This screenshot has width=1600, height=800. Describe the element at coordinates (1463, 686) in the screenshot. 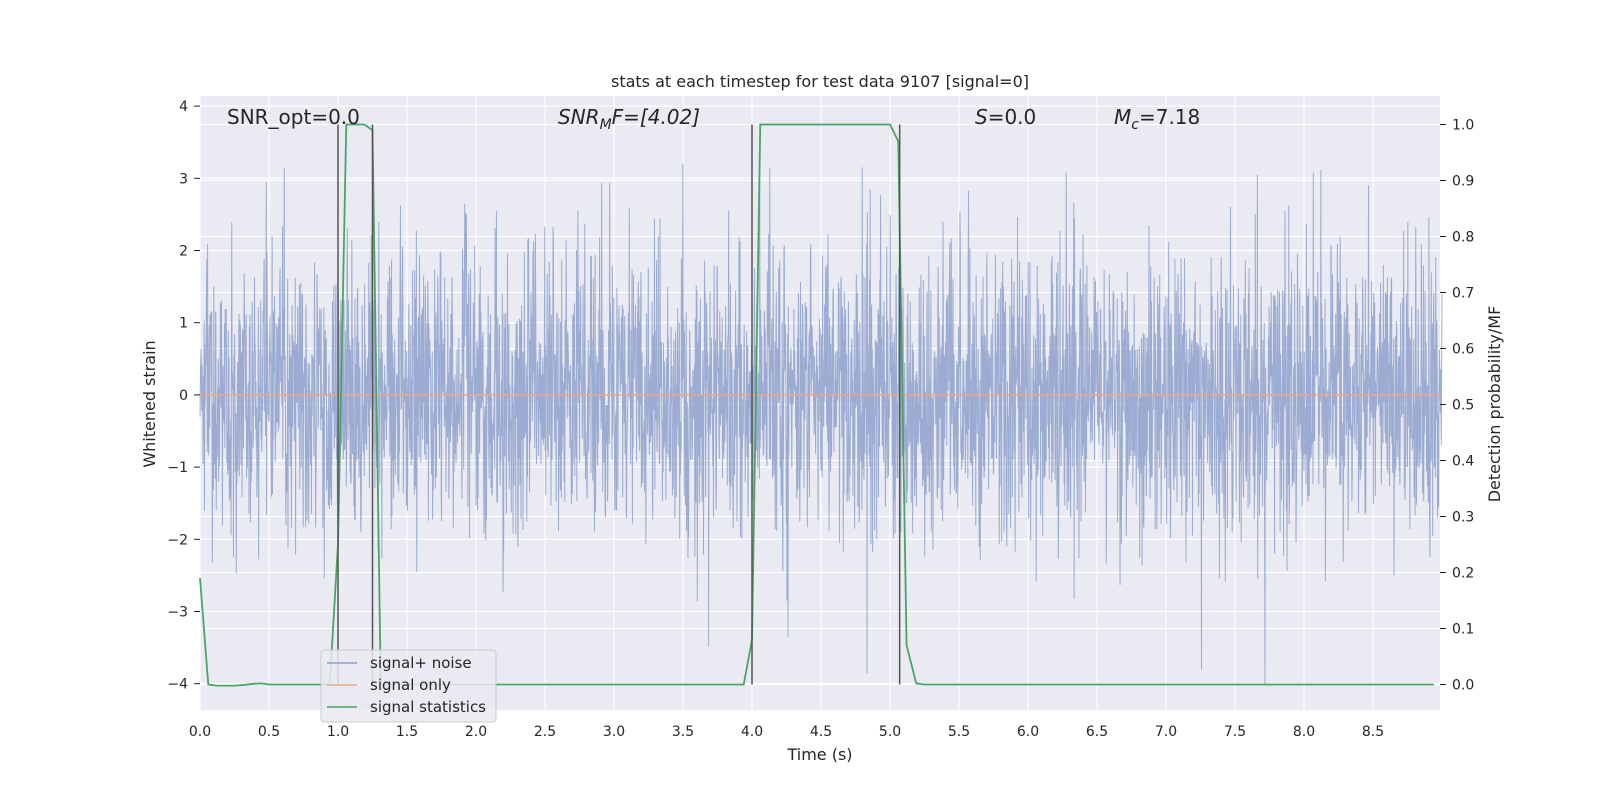

I see `y2-tick-label: 0.0` at that location.